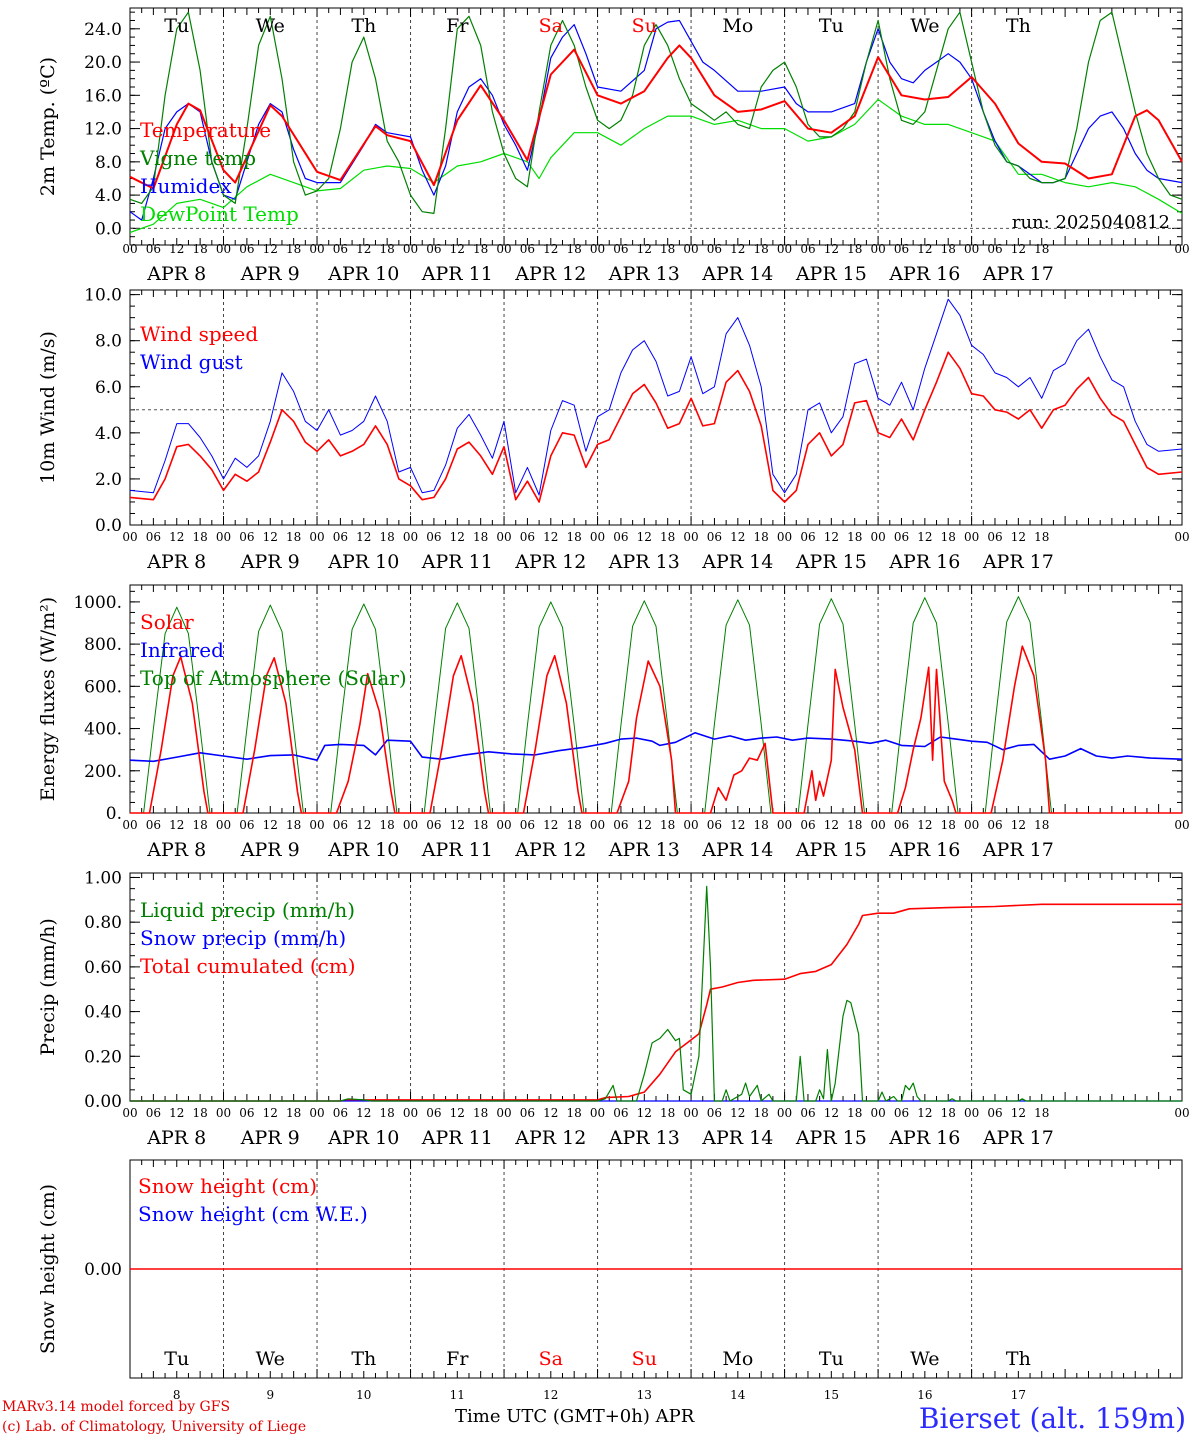  I want to click on y-tick-label: 0.00, so click(103, 1102).